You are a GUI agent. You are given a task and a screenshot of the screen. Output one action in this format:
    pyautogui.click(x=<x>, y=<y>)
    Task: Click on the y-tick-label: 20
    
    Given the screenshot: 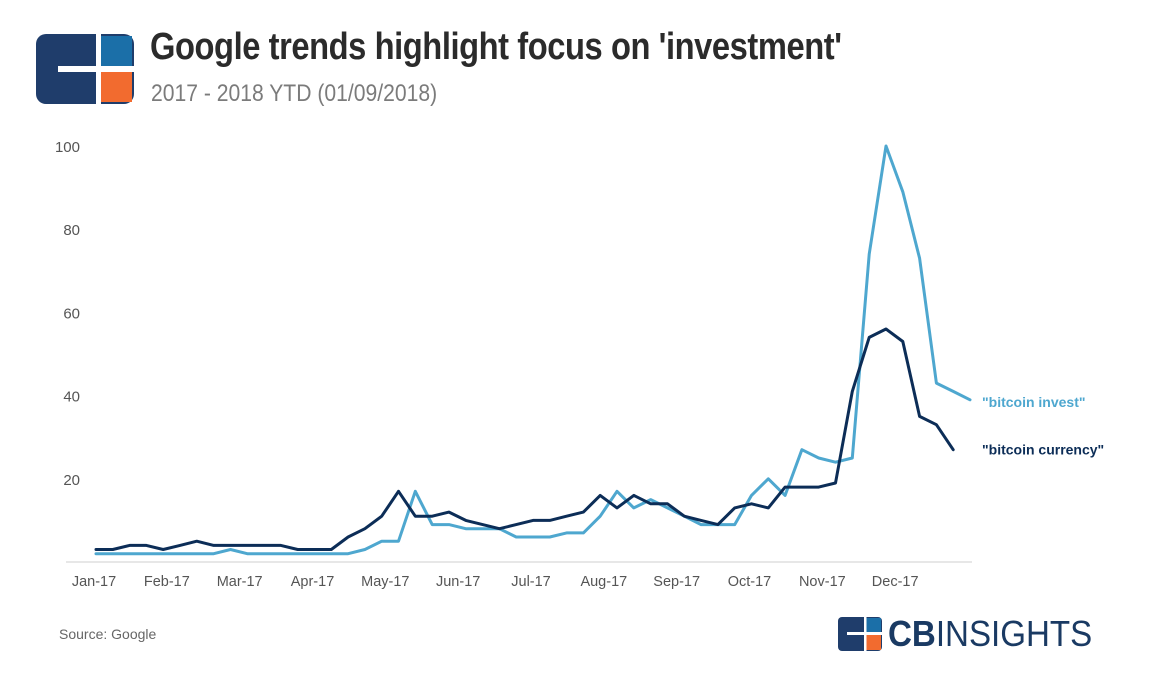 What is the action you would take?
    pyautogui.click(x=71, y=480)
    